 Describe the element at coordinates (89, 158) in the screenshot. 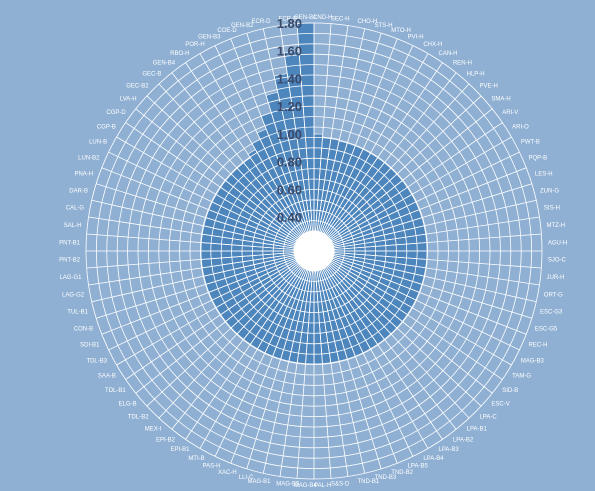

I see `category-label: LUN-B2` at that location.